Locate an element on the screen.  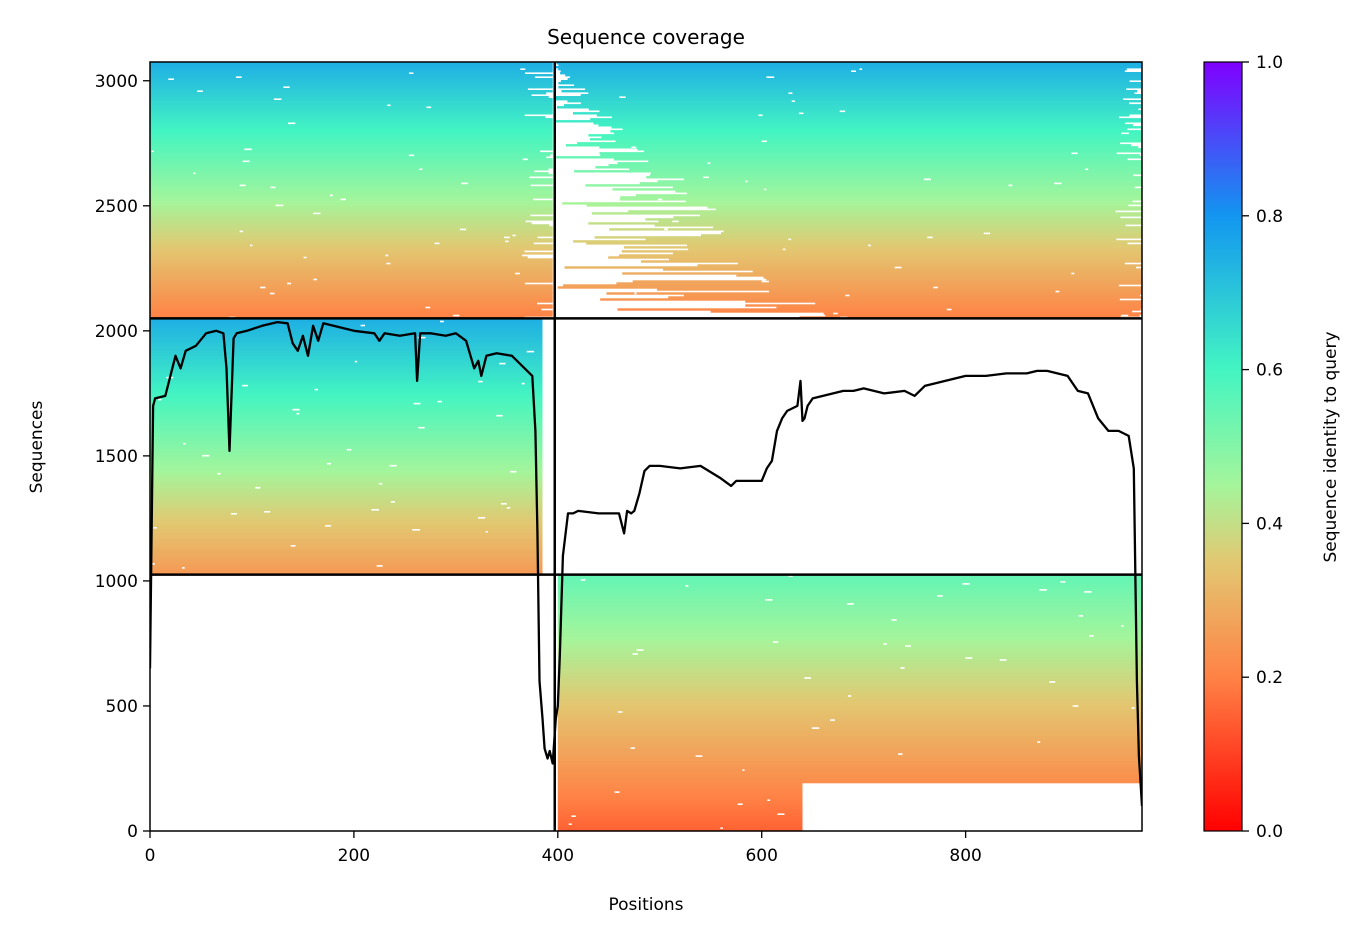
coverage-block is located at coordinates (848, 190).